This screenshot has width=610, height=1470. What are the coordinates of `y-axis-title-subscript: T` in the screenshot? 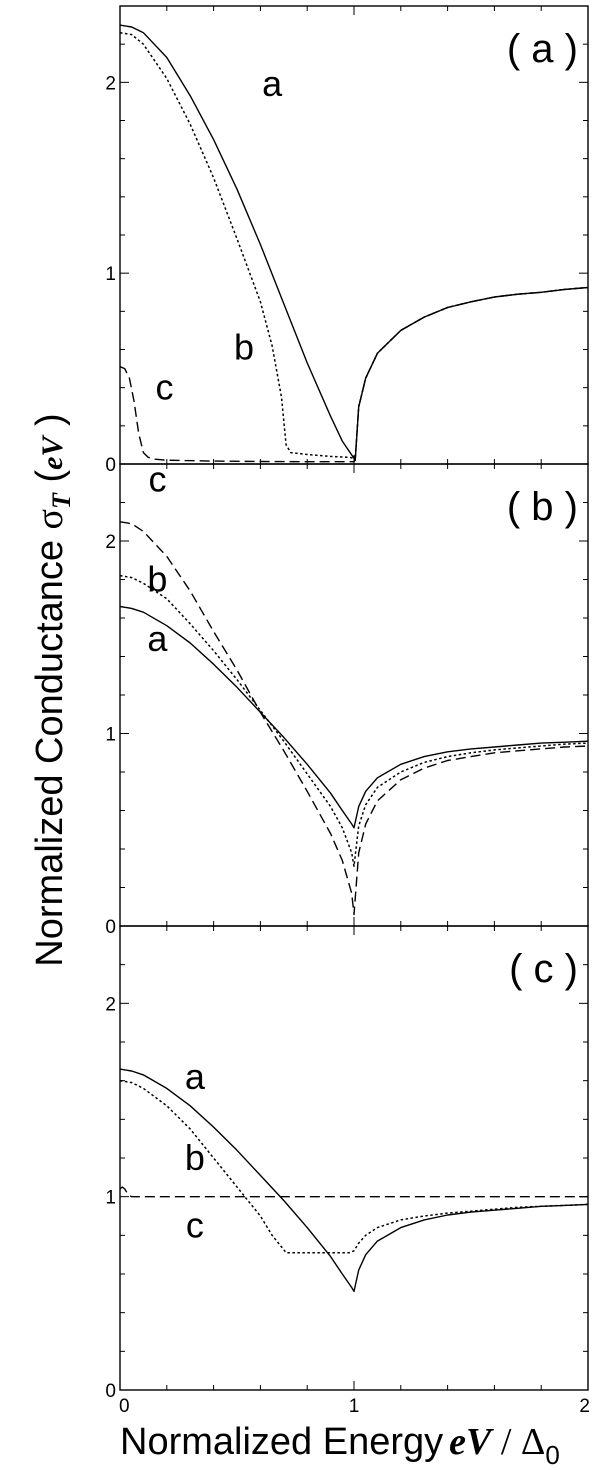 It's located at (61, 500).